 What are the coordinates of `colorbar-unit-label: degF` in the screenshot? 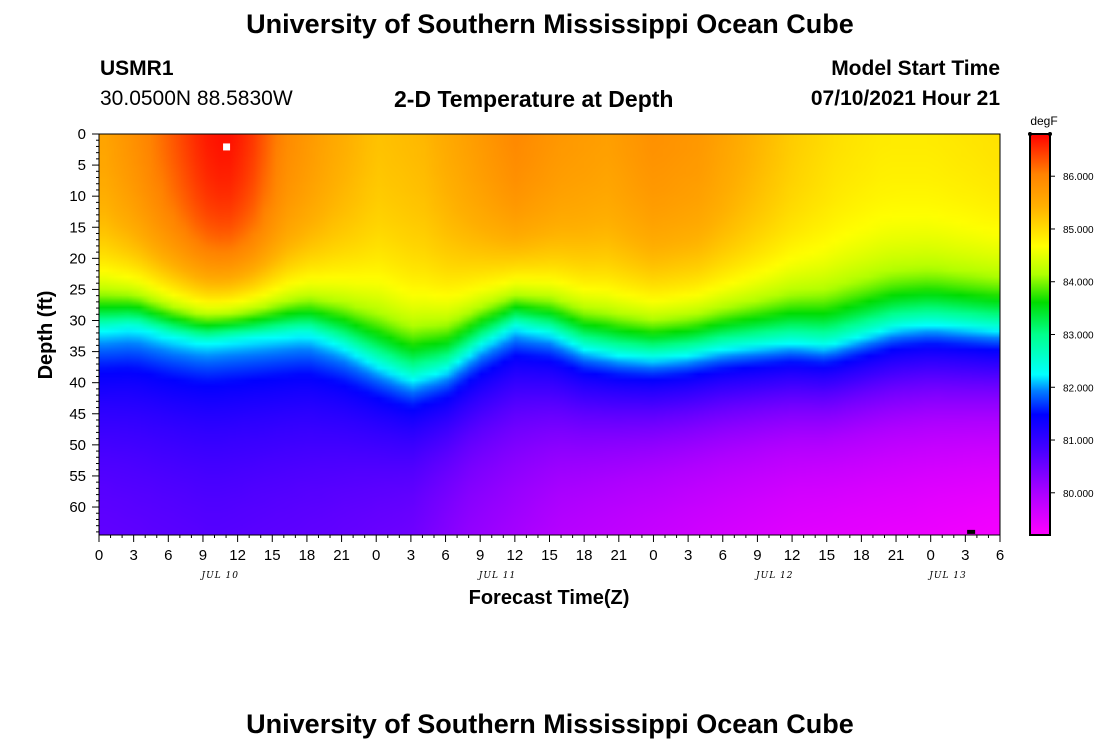 It's located at (1043, 121).